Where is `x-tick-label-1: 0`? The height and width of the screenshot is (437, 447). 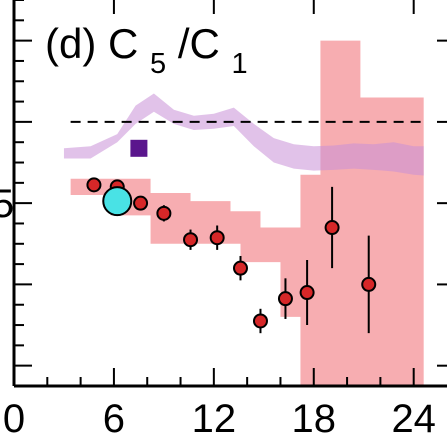
x-tick-label-1: 0 is located at coordinates (14, 417).